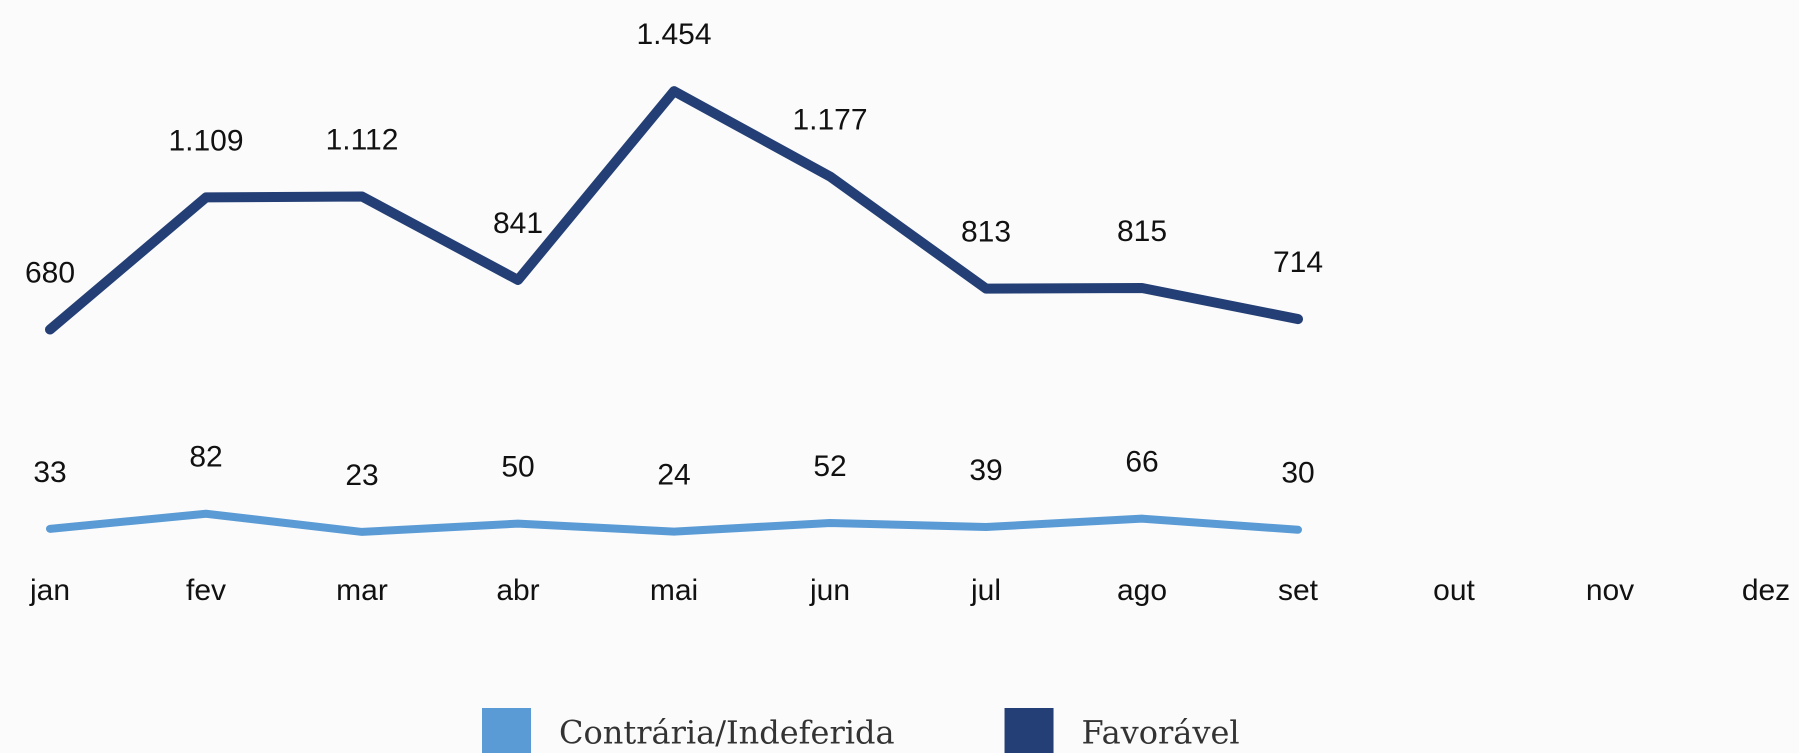  Describe the element at coordinates (1766, 590) in the screenshot. I see `x-tick-label: dez` at that location.